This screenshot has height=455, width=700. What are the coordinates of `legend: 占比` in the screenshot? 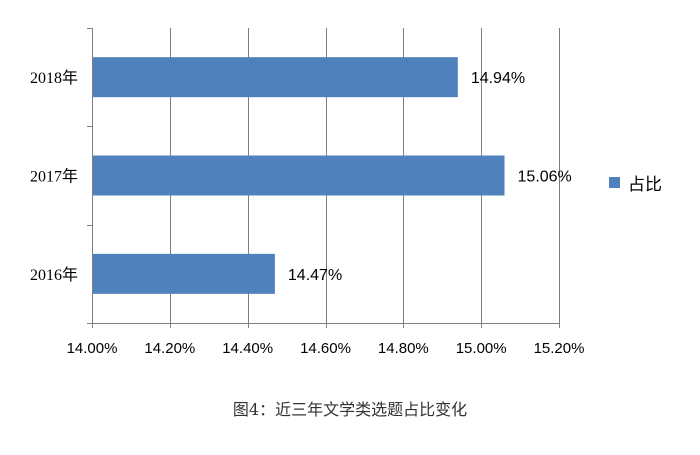 It's located at (635, 185).